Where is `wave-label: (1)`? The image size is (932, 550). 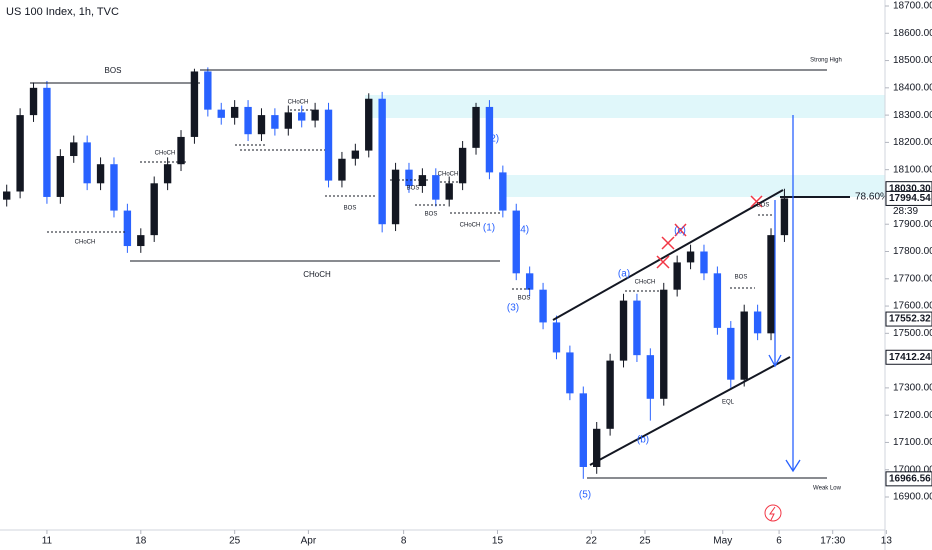 wave-label: (1) is located at coordinates (489, 228).